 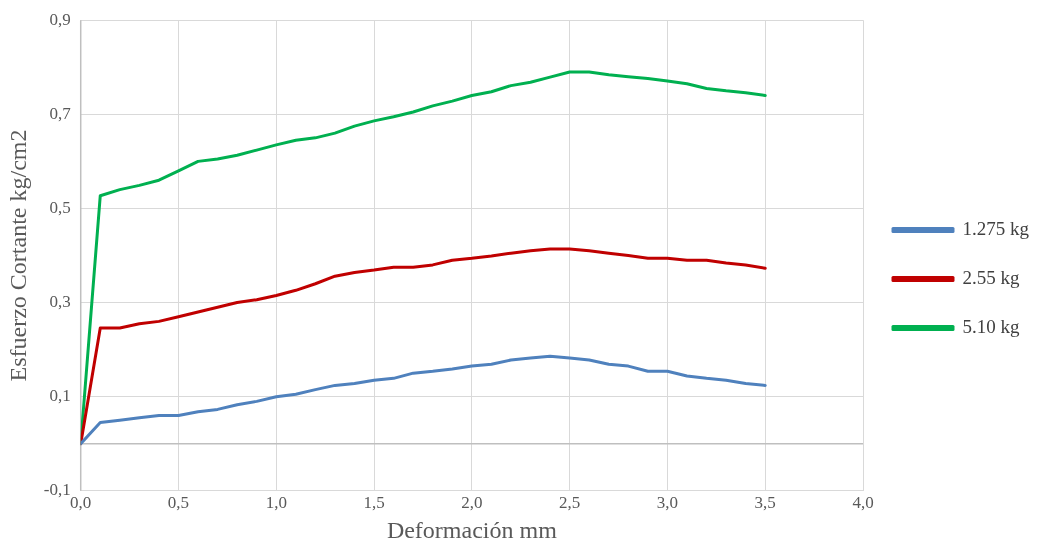 What do you see at coordinates (60, 302) in the screenshot?
I see `y-tick-label: 0,3` at bounding box center [60, 302].